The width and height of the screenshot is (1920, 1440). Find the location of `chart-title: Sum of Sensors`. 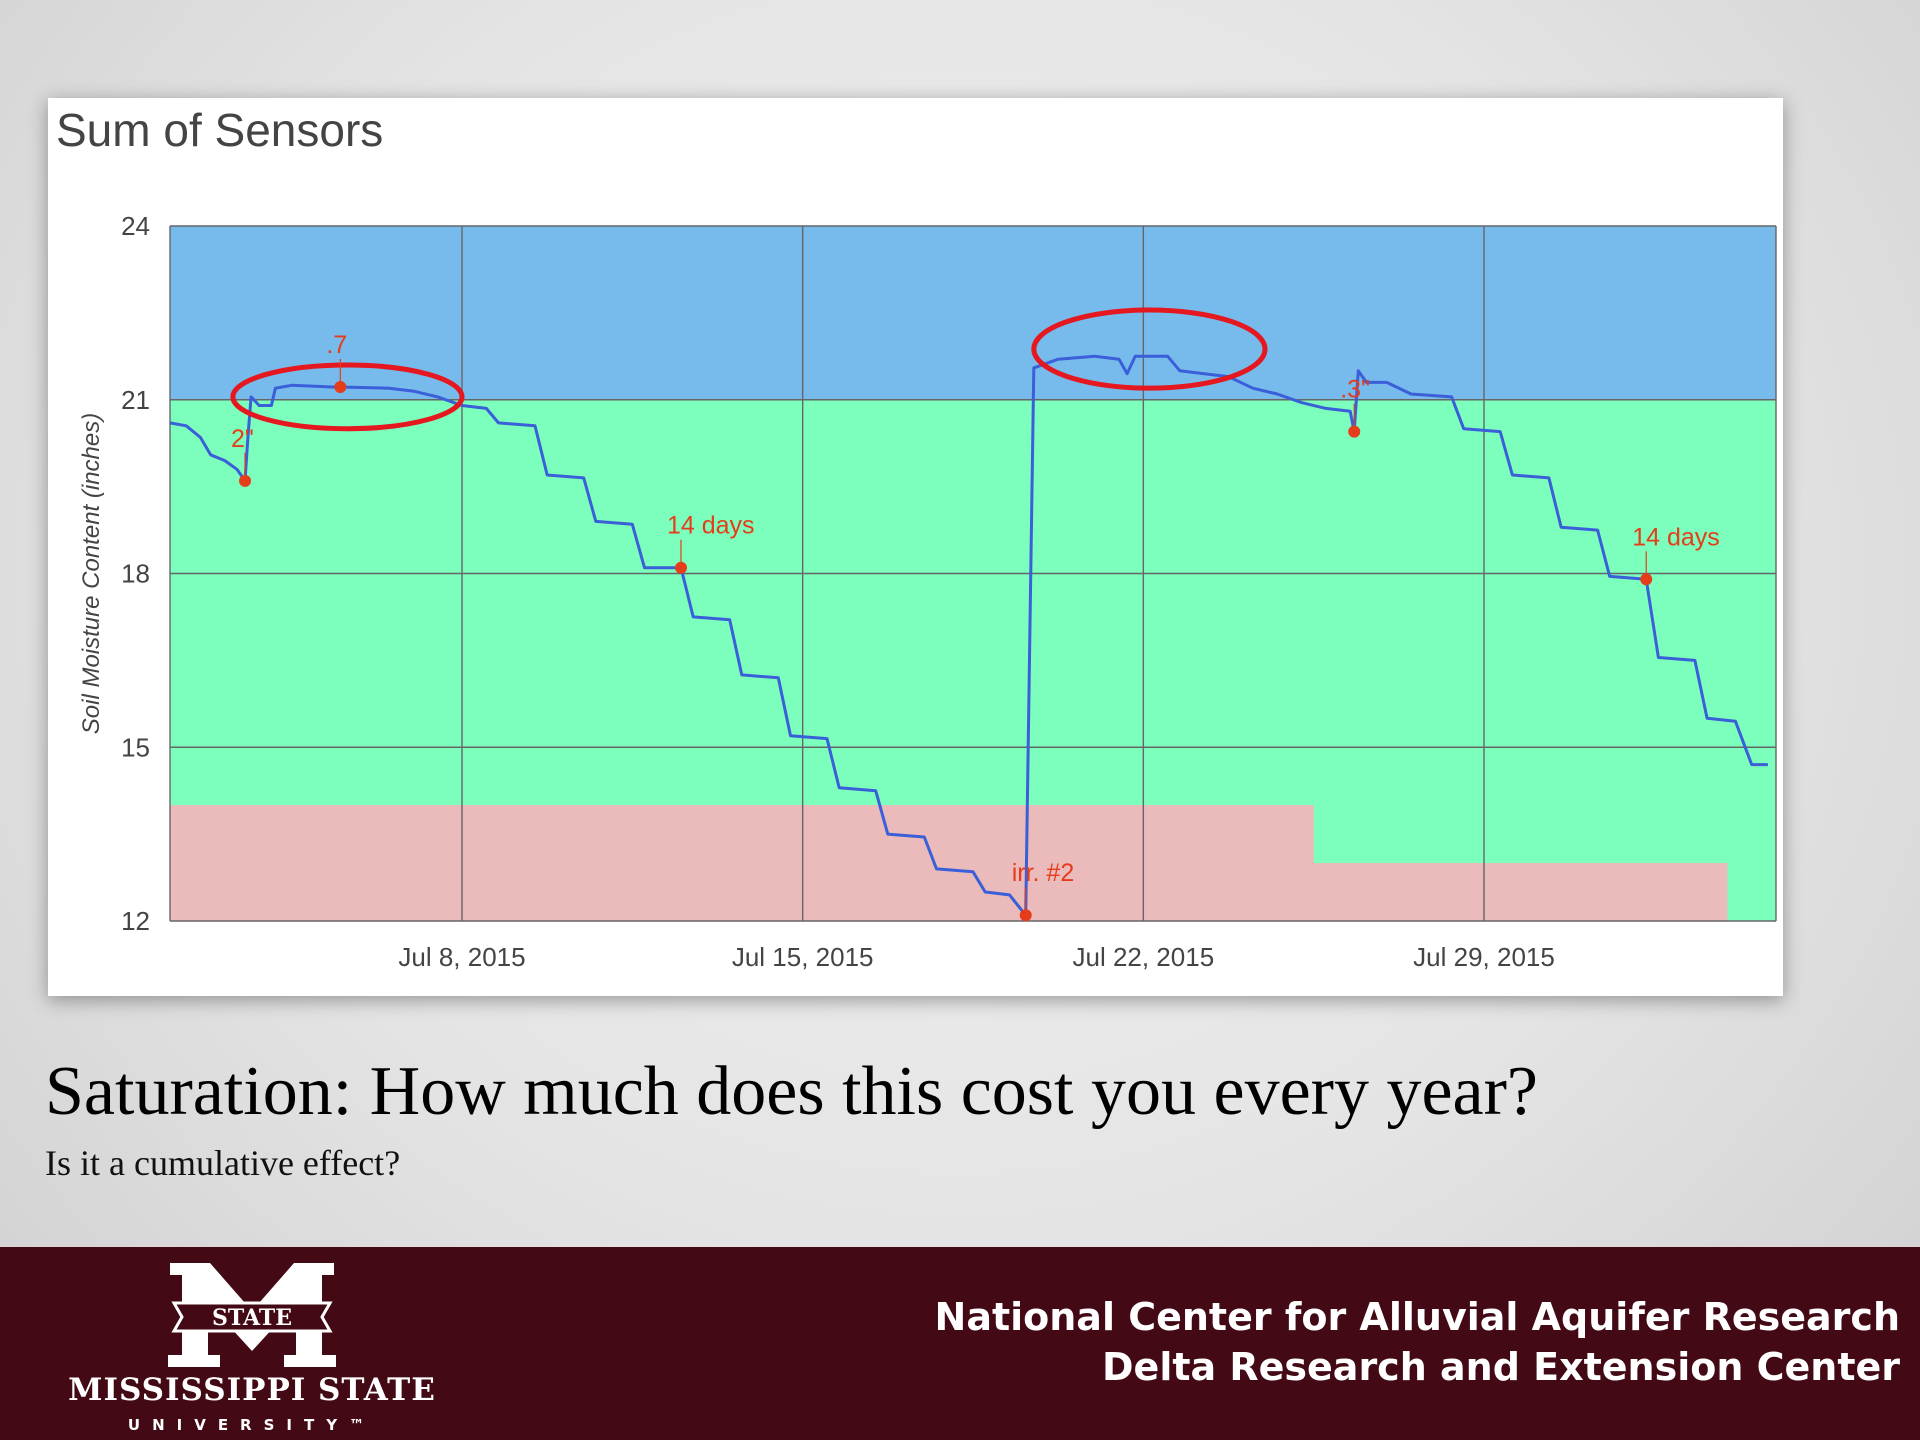

chart-title: Sum of Sensors is located at coordinates (219, 130).